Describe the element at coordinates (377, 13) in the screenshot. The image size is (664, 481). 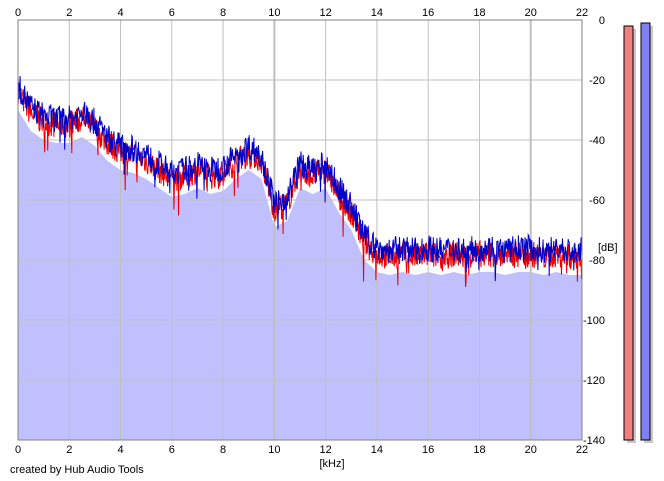
I see `x-tick-label-top: 14` at that location.